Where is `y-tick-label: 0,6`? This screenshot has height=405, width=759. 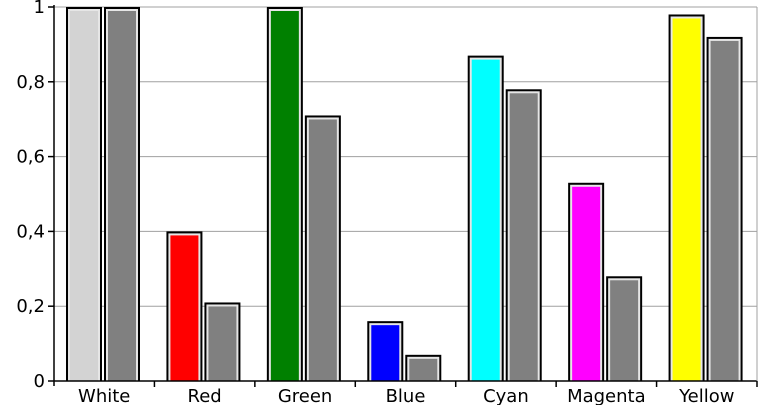 y-tick-label: 0,6 is located at coordinates (30, 157).